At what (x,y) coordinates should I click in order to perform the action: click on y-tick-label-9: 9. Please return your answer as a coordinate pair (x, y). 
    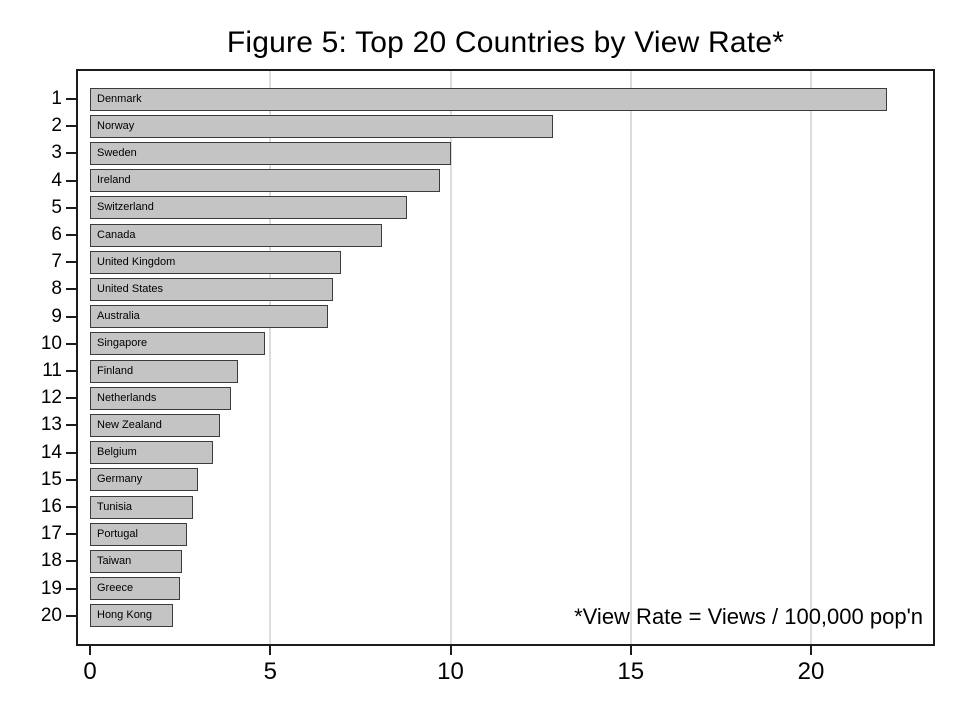
    Looking at the image, I should click on (56, 316).